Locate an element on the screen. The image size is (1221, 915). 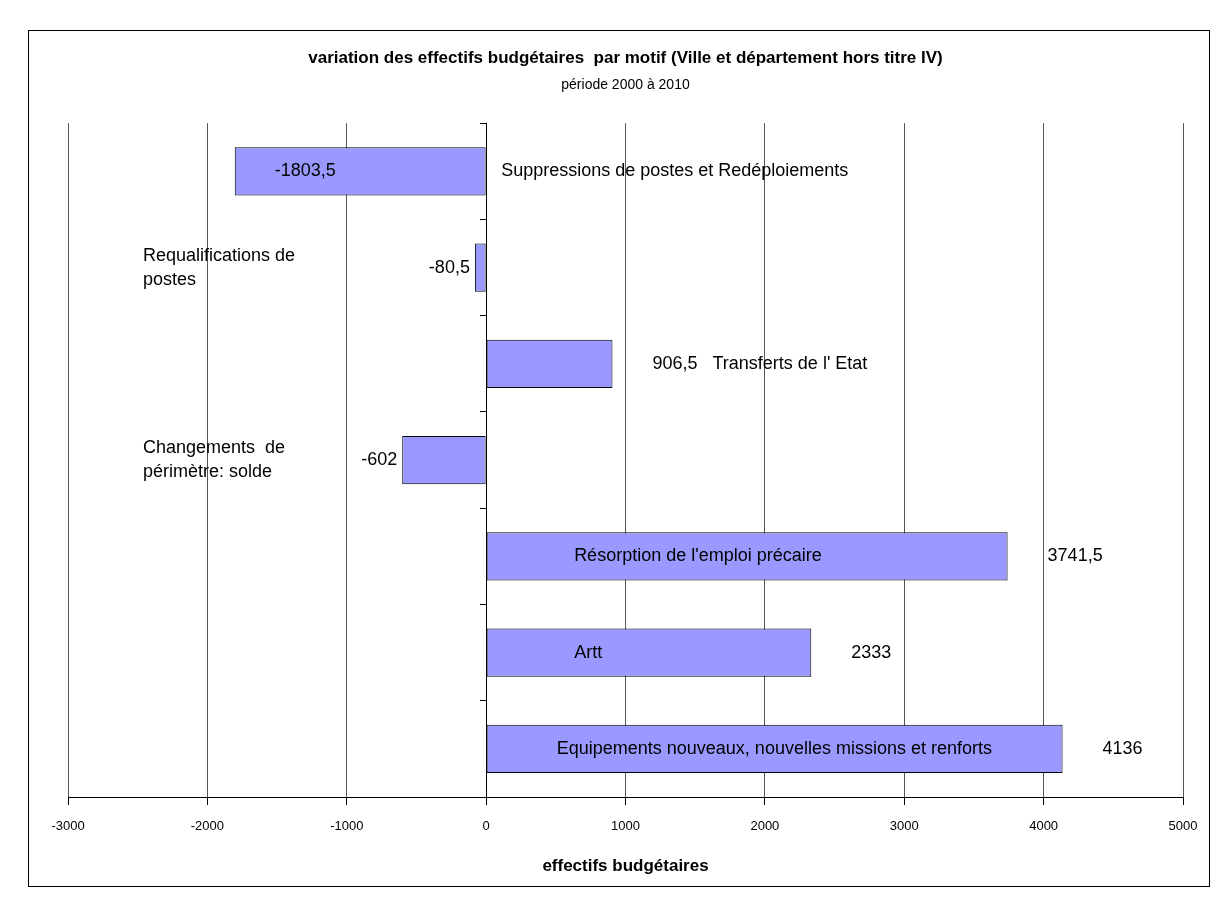
x-tick-label: -3000 is located at coordinates (68, 826).